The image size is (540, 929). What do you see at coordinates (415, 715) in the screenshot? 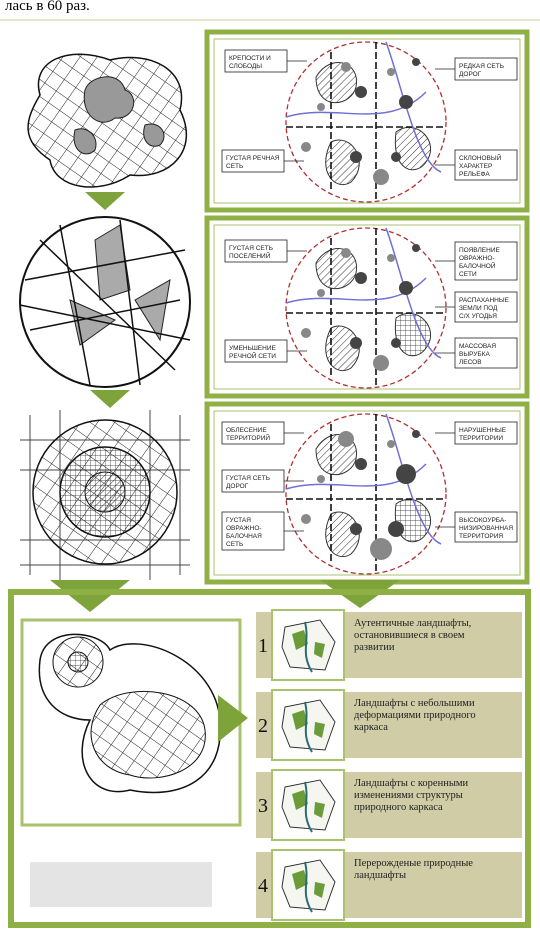
I see `type-text: деформациями природного` at bounding box center [415, 715].